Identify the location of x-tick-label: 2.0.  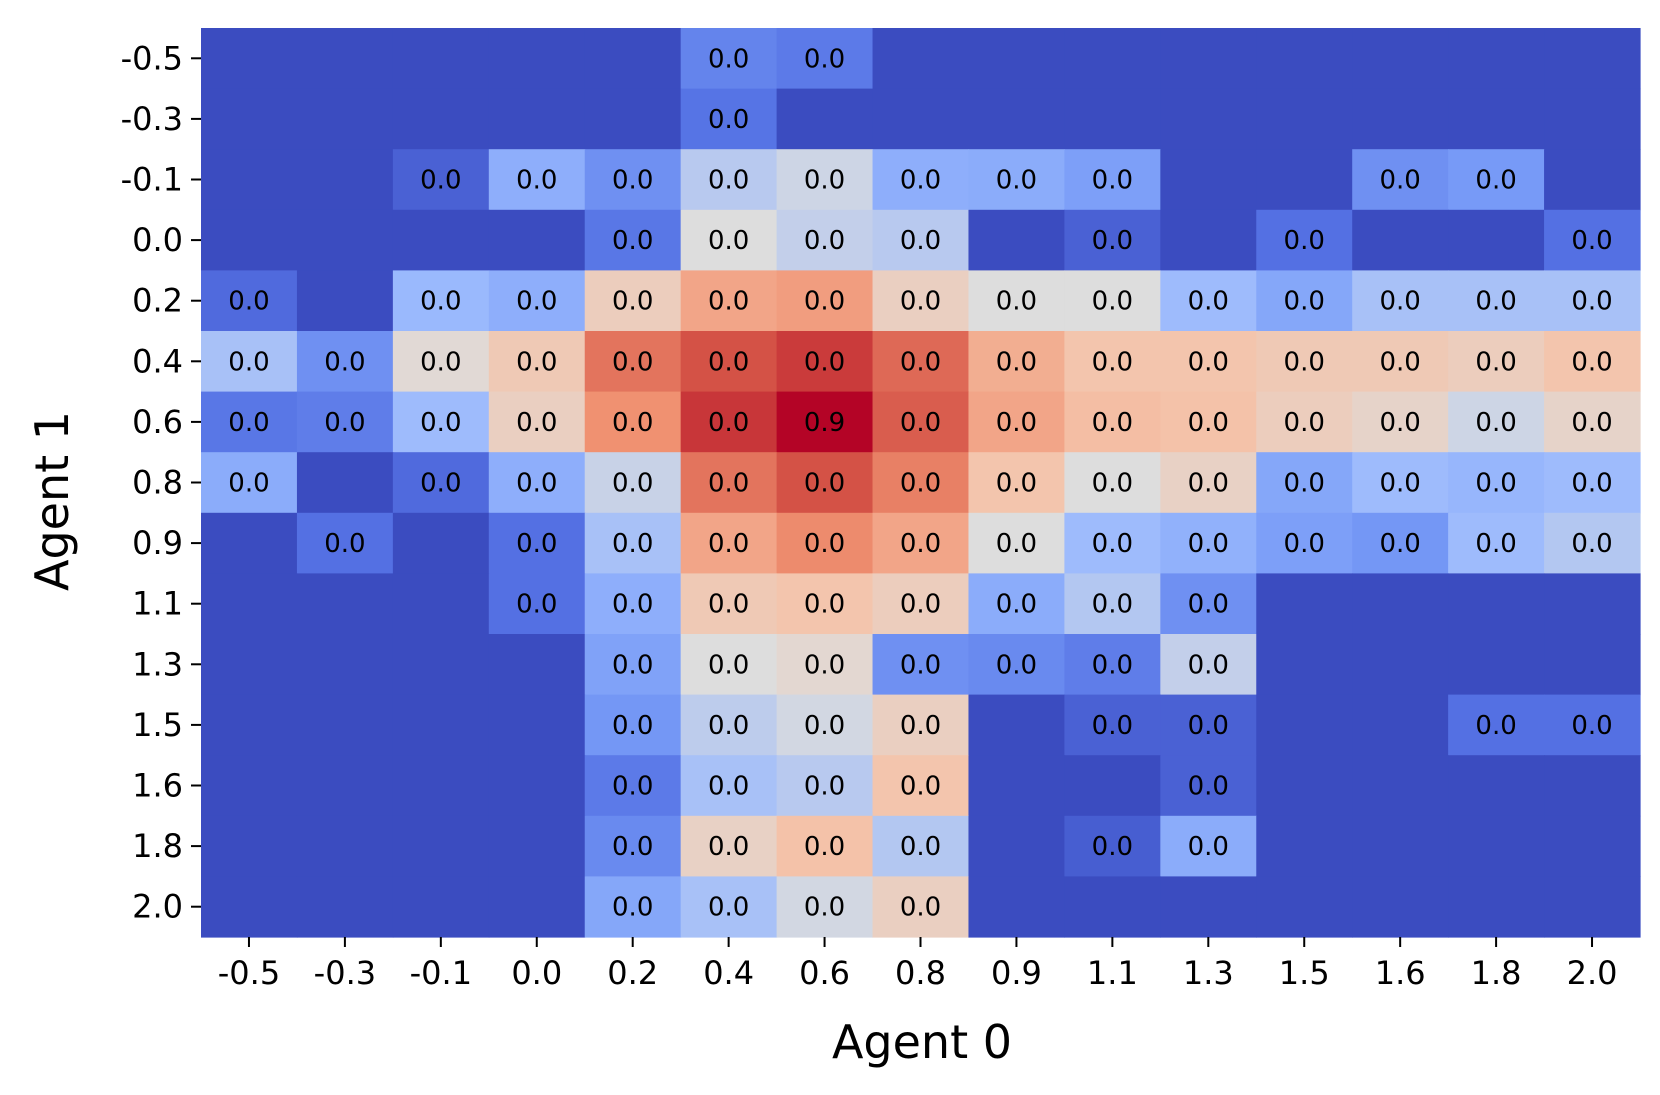
(1592, 973).